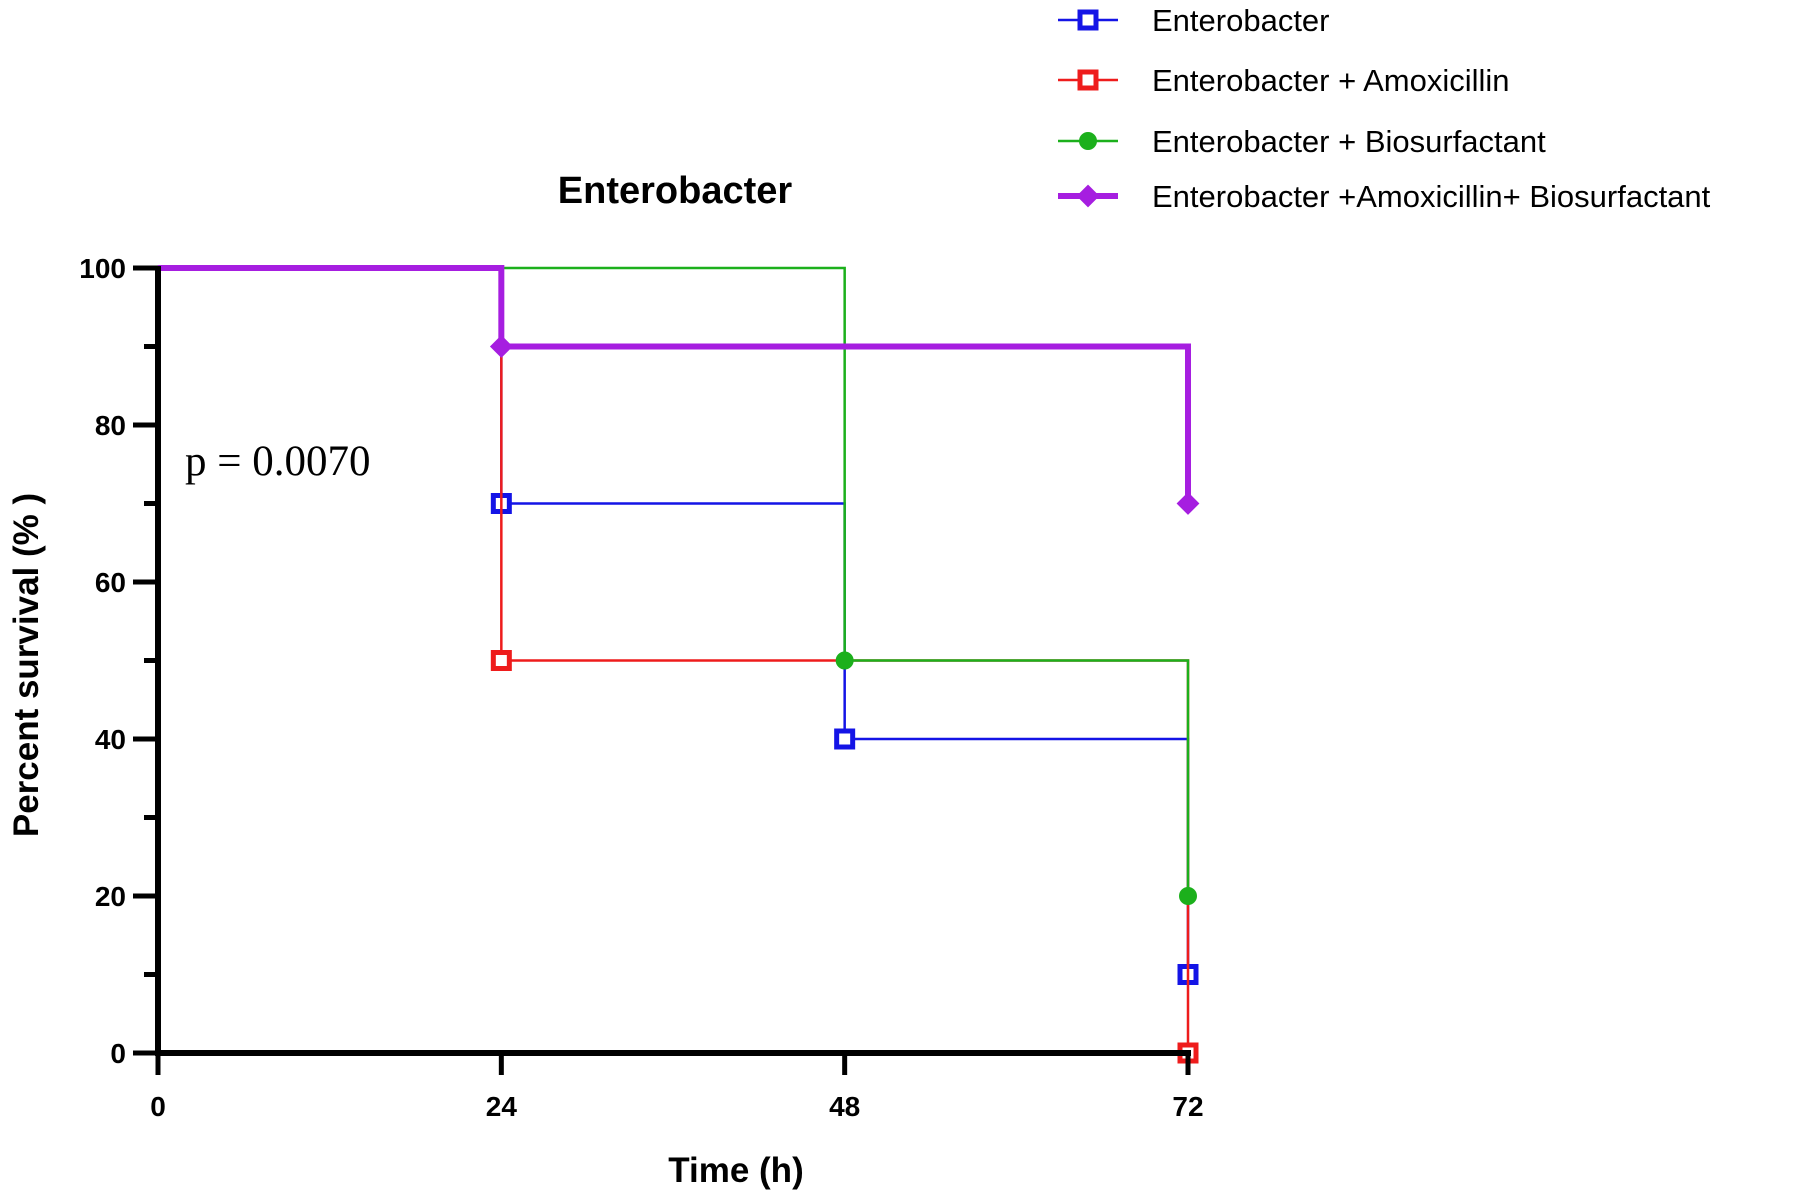 The height and width of the screenshot is (1195, 1814). I want to click on legend-label: Enterobacter, so click(1241, 20).